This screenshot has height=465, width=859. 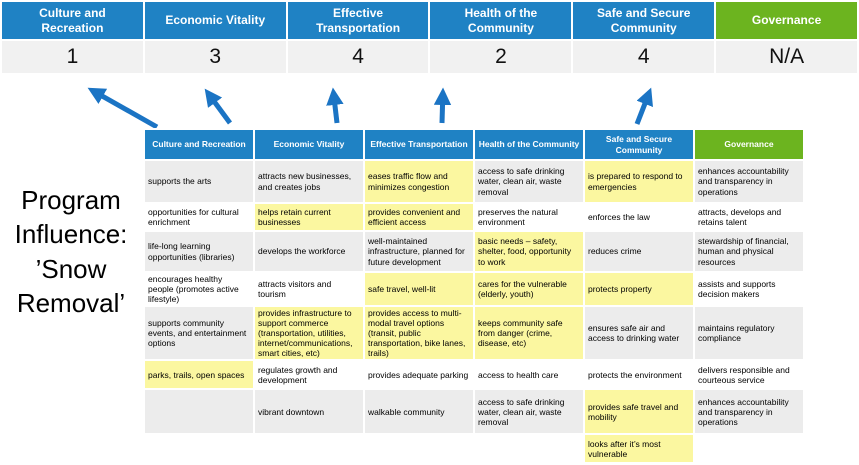 What do you see at coordinates (786, 20) in the screenshot?
I see `banner-cell-governance: Governance` at bounding box center [786, 20].